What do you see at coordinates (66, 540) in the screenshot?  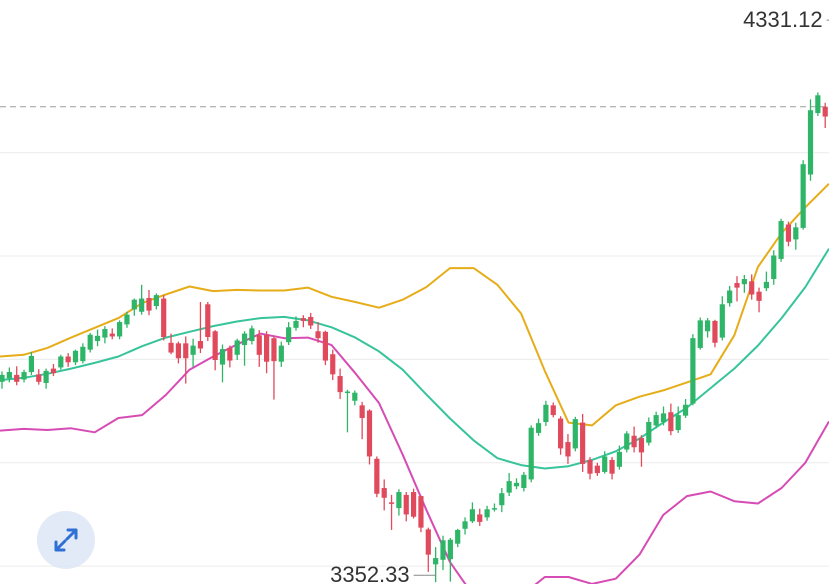 I see `expand-button` at bounding box center [66, 540].